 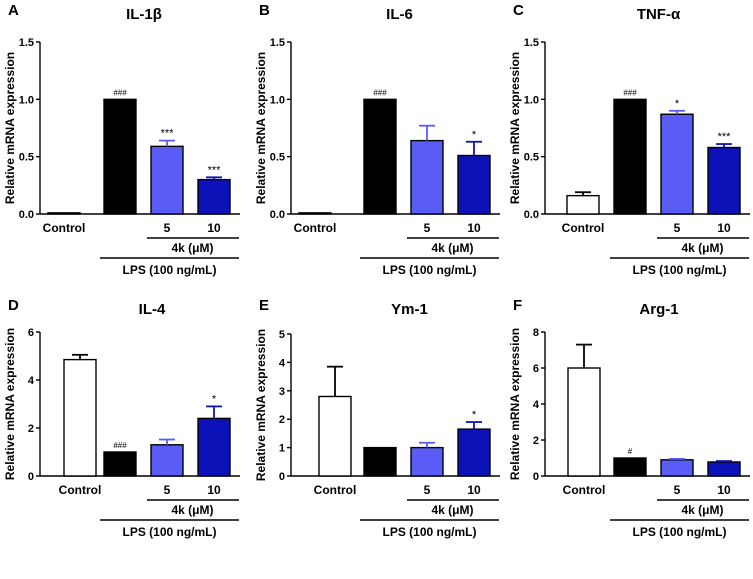 What do you see at coordinates (725, 137) in the screenshot?
I see `panel-c-sig-3: ***` at bounding box center [725, 137].